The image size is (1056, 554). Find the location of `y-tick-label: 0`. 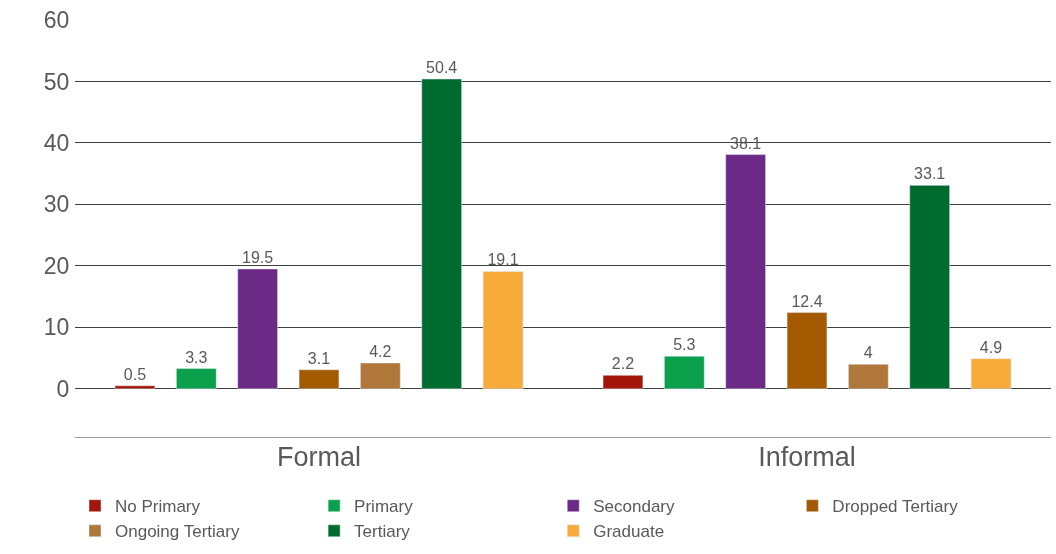

y-tick-label: 0 is located at coordinates (63, 388).